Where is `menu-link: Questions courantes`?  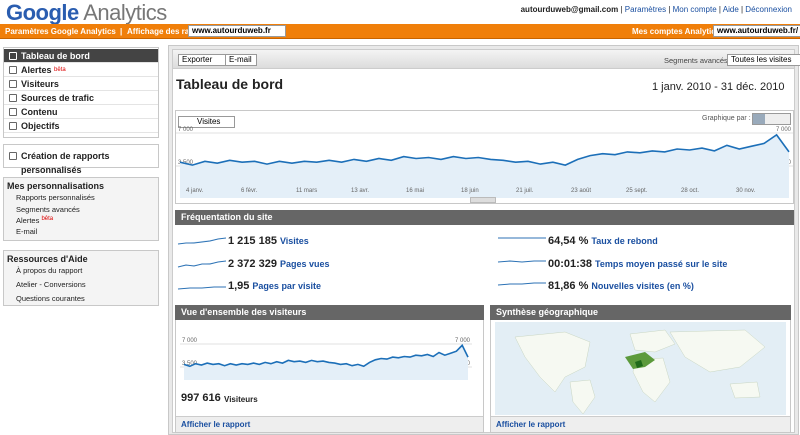
menu-link: Questions courantes is located at coordinates (50, 298).